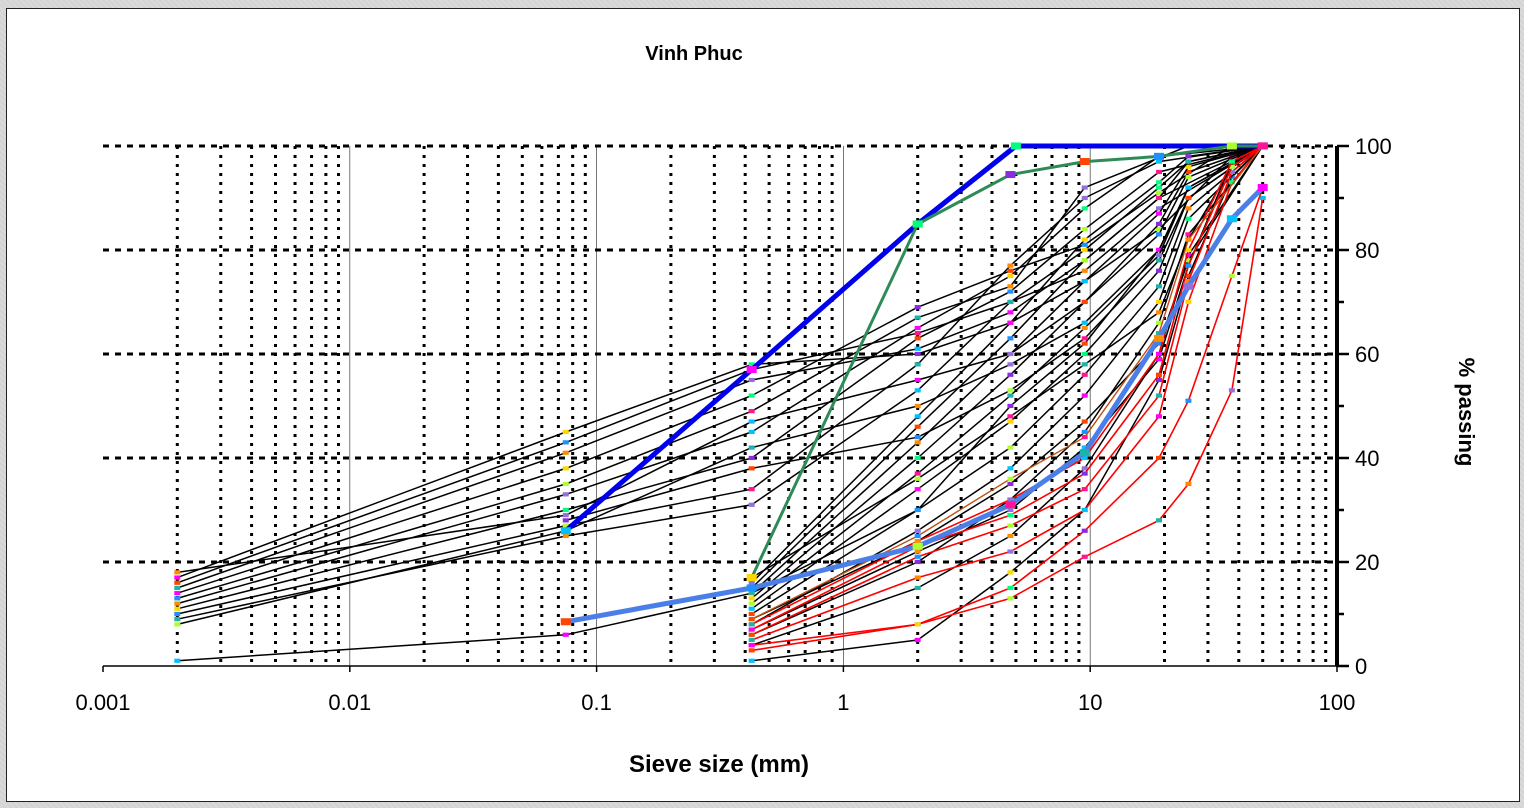  What do you see at coordinates (1367, 458) in the screenshot?
I see `y-tick-label: 40` at bounding box center [1367, 458].